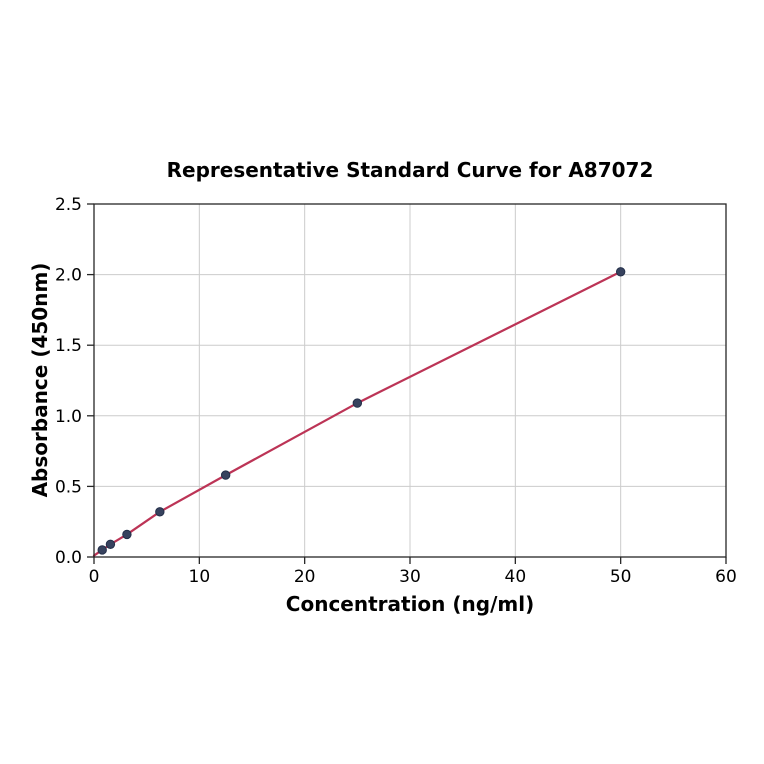  I want to click on x-tick-label: 60, so click(726, 577).